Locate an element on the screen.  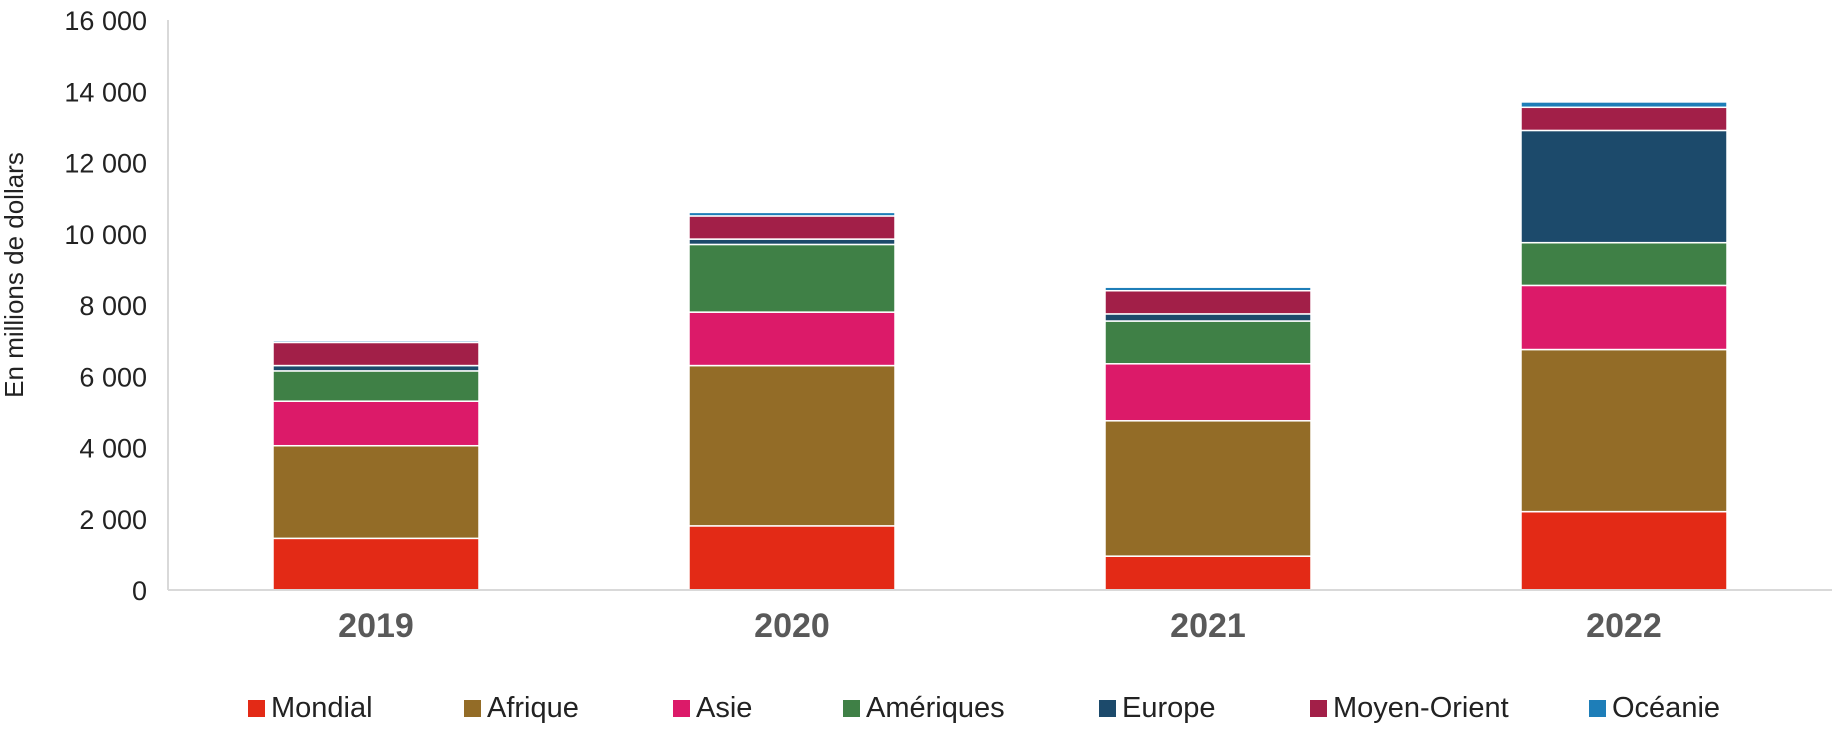
x-tick-label: 2019 is located at coordinates (376, 626).